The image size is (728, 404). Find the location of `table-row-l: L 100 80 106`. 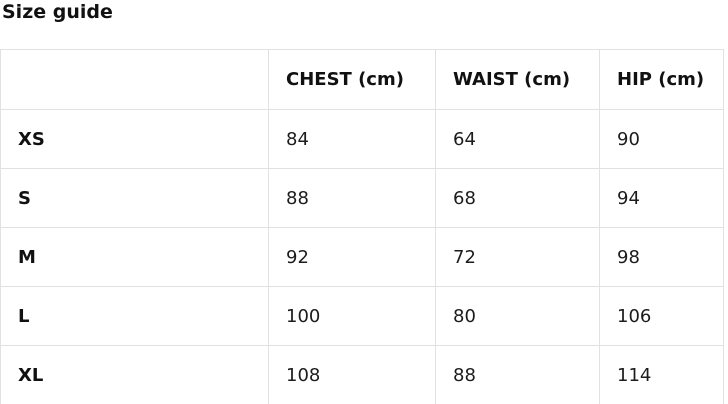

table-row-l: L 100 80 106 is located at coordinates (362, 316).